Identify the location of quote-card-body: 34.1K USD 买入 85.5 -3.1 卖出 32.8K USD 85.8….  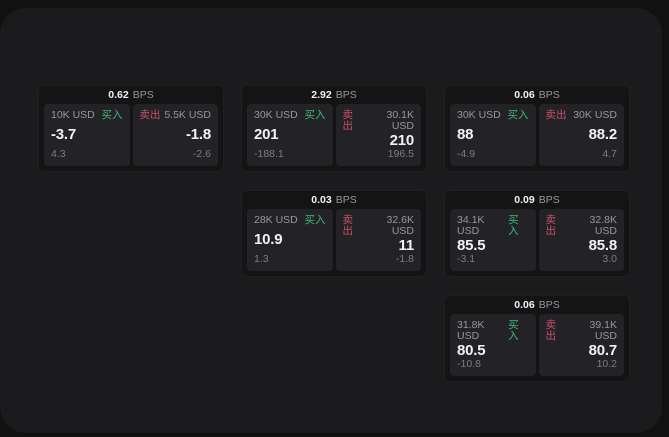
(537, 239).